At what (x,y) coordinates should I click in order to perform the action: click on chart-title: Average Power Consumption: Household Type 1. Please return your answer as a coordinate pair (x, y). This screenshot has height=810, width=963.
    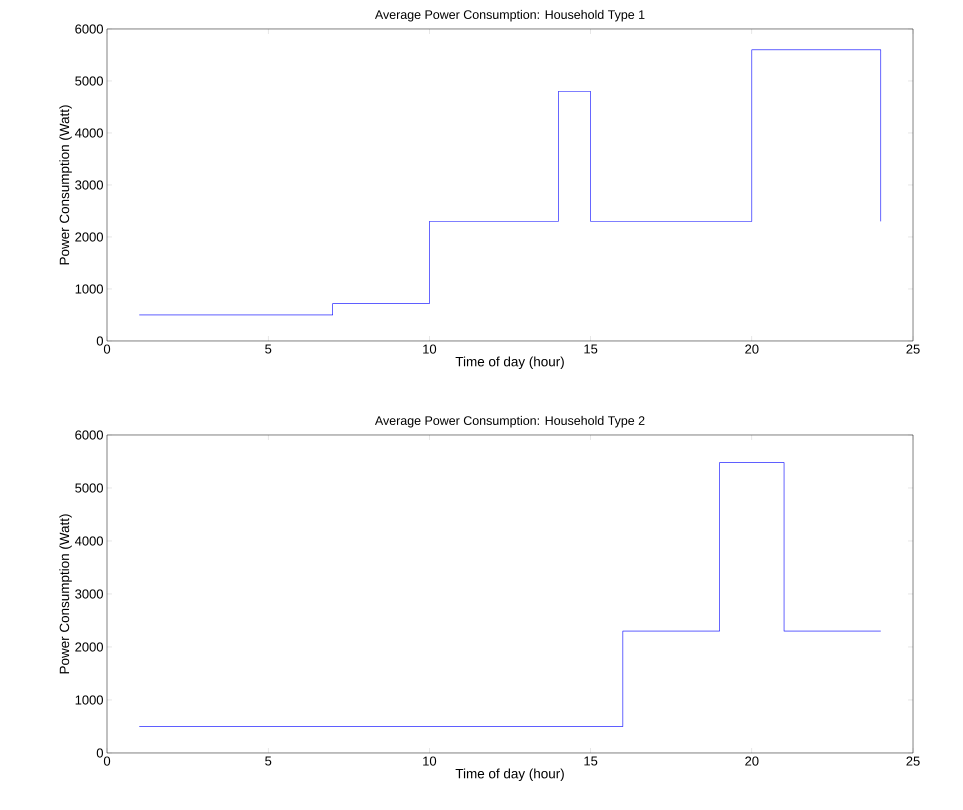
    Looking at the image, I should click on (509, 16).